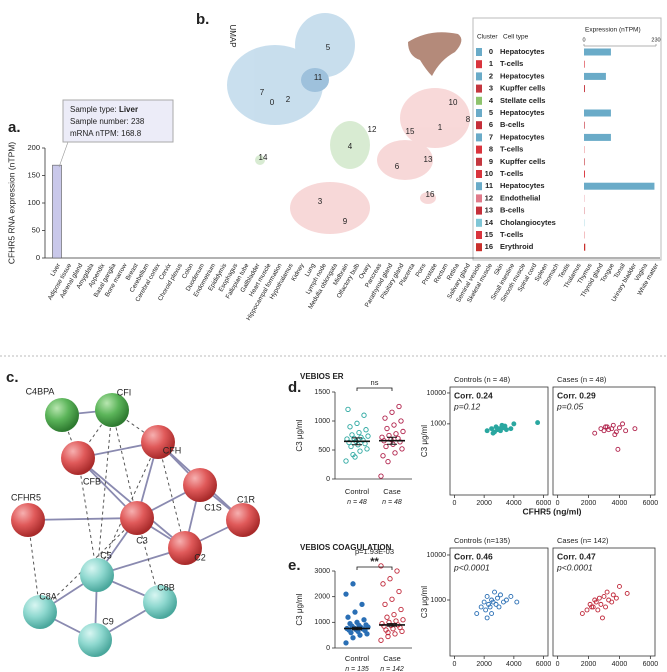 Image resolution: width=667 pixels, height=672 pixels. What do you see at coordinates (489, 246) in the screenshot?
I see `cluster-id: 16` at bounding box center [489, 246].